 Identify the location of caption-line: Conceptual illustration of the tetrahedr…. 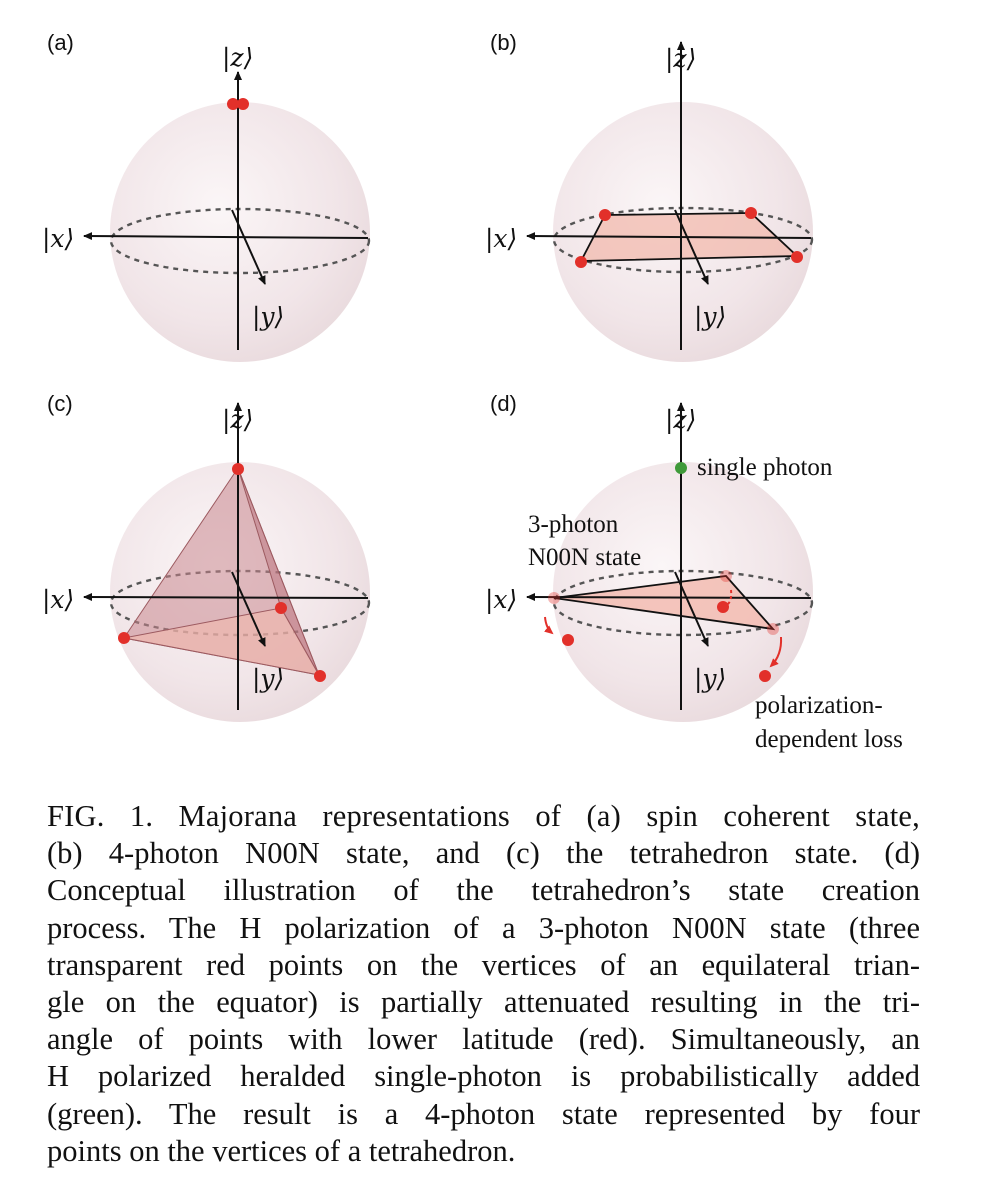
(483, 890).